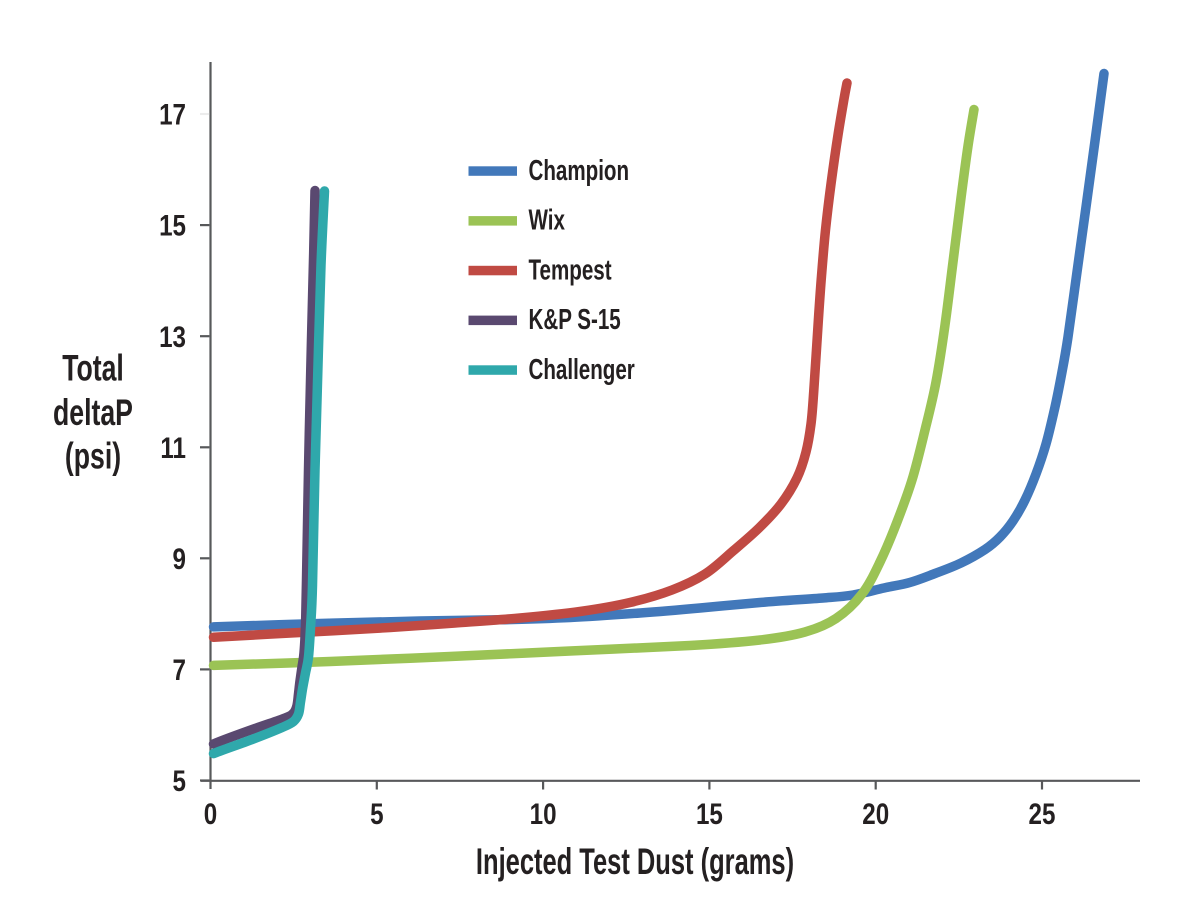 The width and height of the screenshot is (1181, 913). What do you see at coordinates (172, 337) in the screenshot?
I see `svg-text: 13` at bounding box center [172, 337].